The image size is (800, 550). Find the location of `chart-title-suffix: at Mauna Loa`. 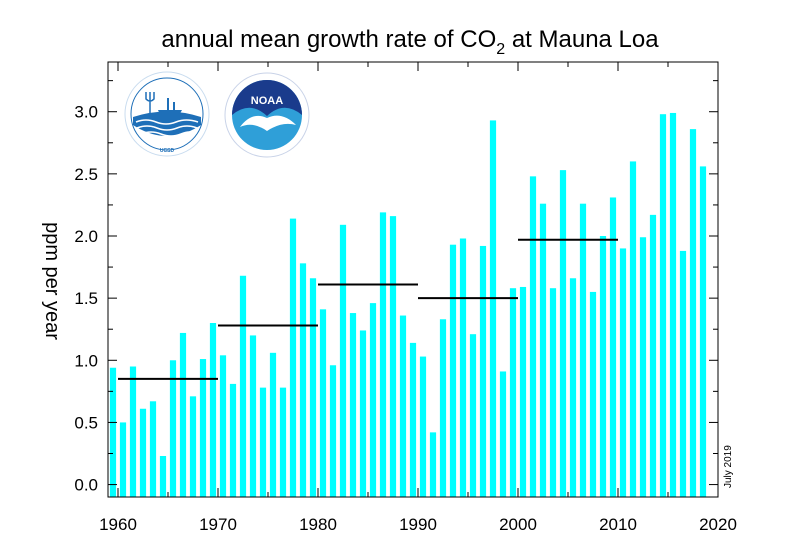

chart-title-suffix: at Mauna Loa is located at coordinates (582, 39).